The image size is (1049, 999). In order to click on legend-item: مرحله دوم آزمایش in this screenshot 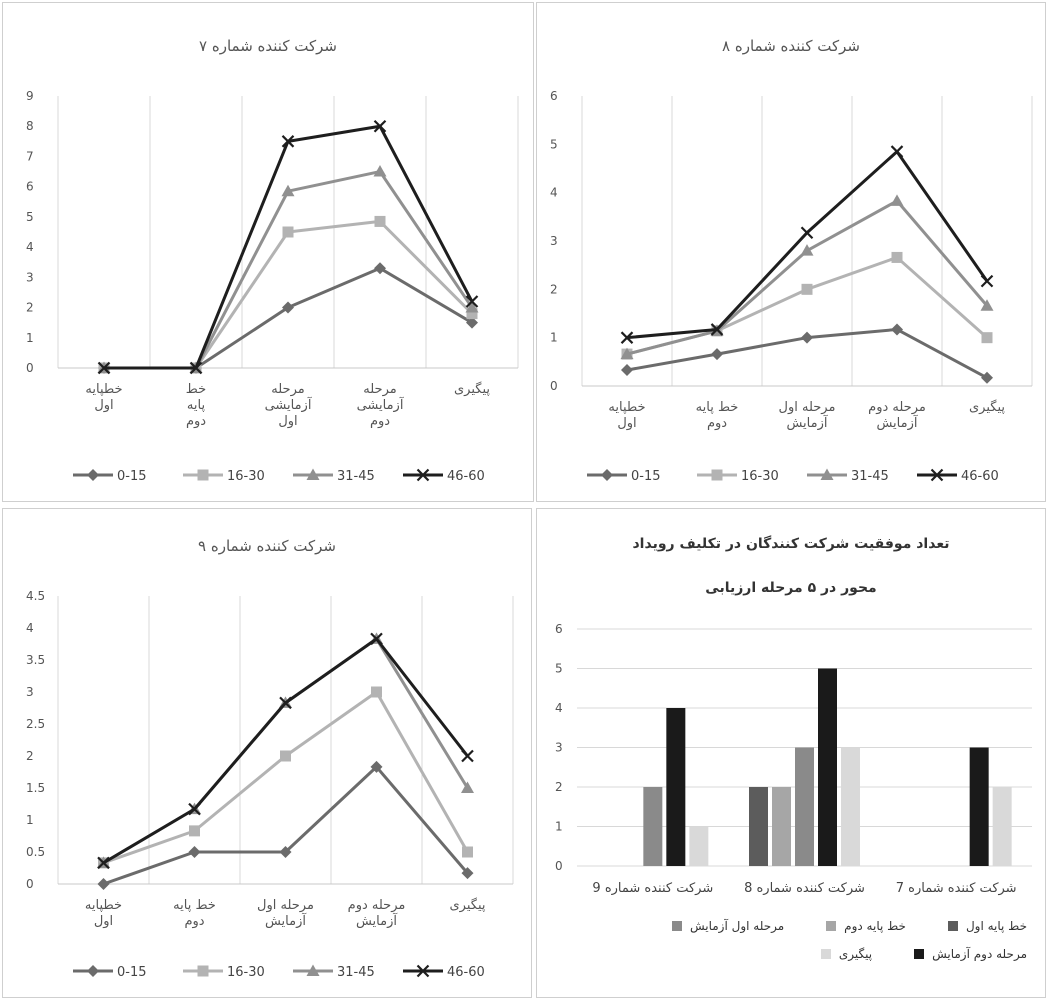, I will do `click(970, 954)`.